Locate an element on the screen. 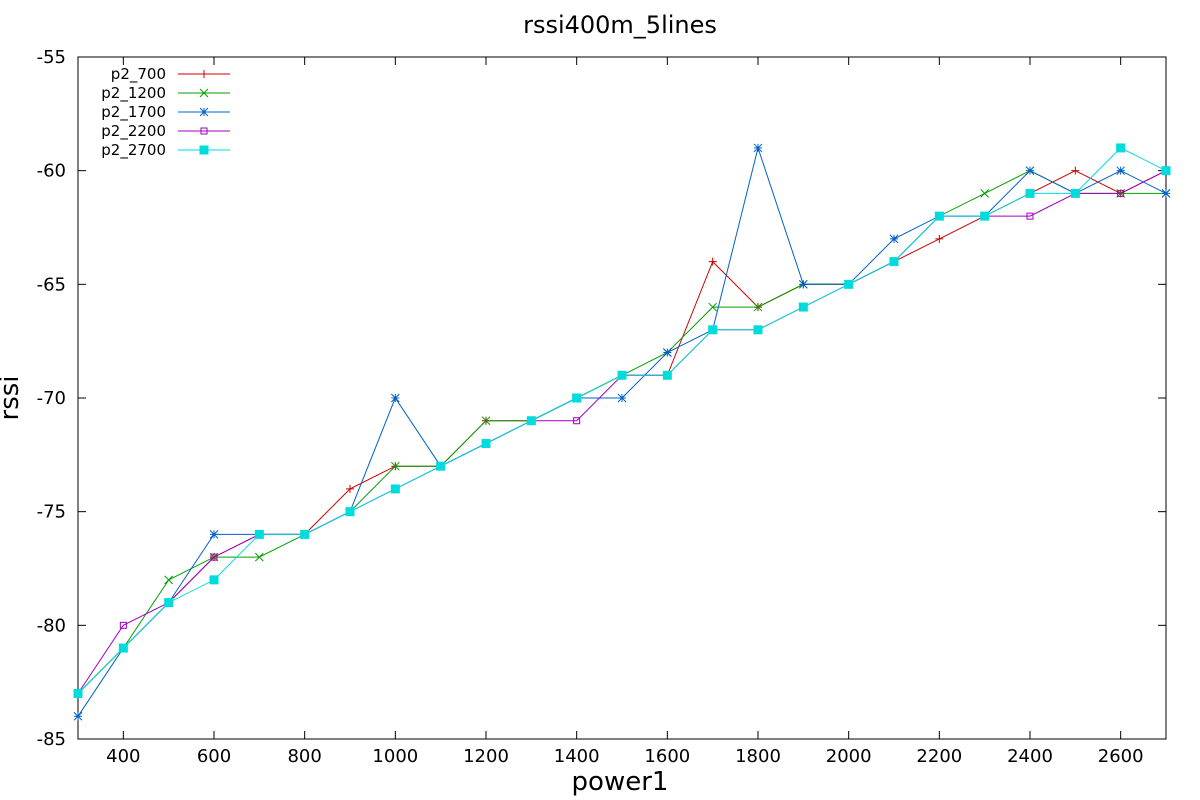  x-tick-label: 1800 is located at coordinates (758, 756).